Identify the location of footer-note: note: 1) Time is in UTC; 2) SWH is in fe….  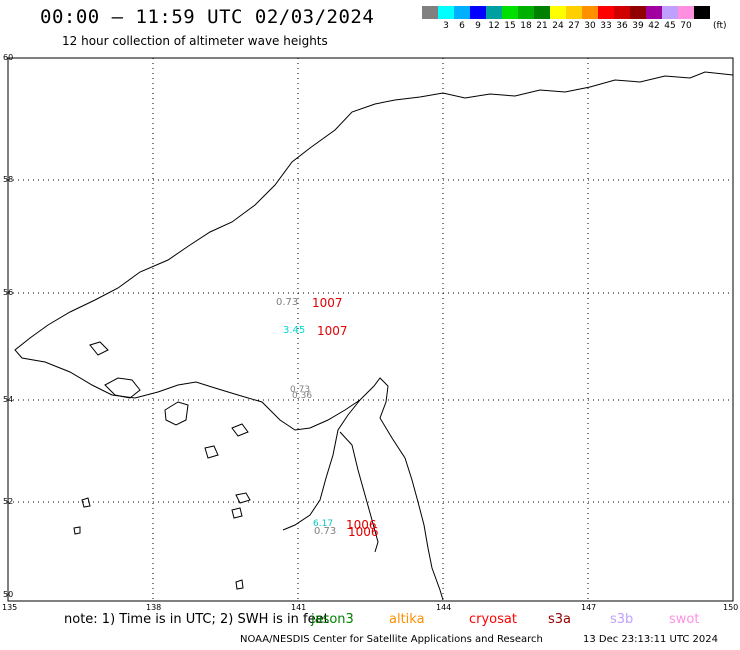
(196, 619).